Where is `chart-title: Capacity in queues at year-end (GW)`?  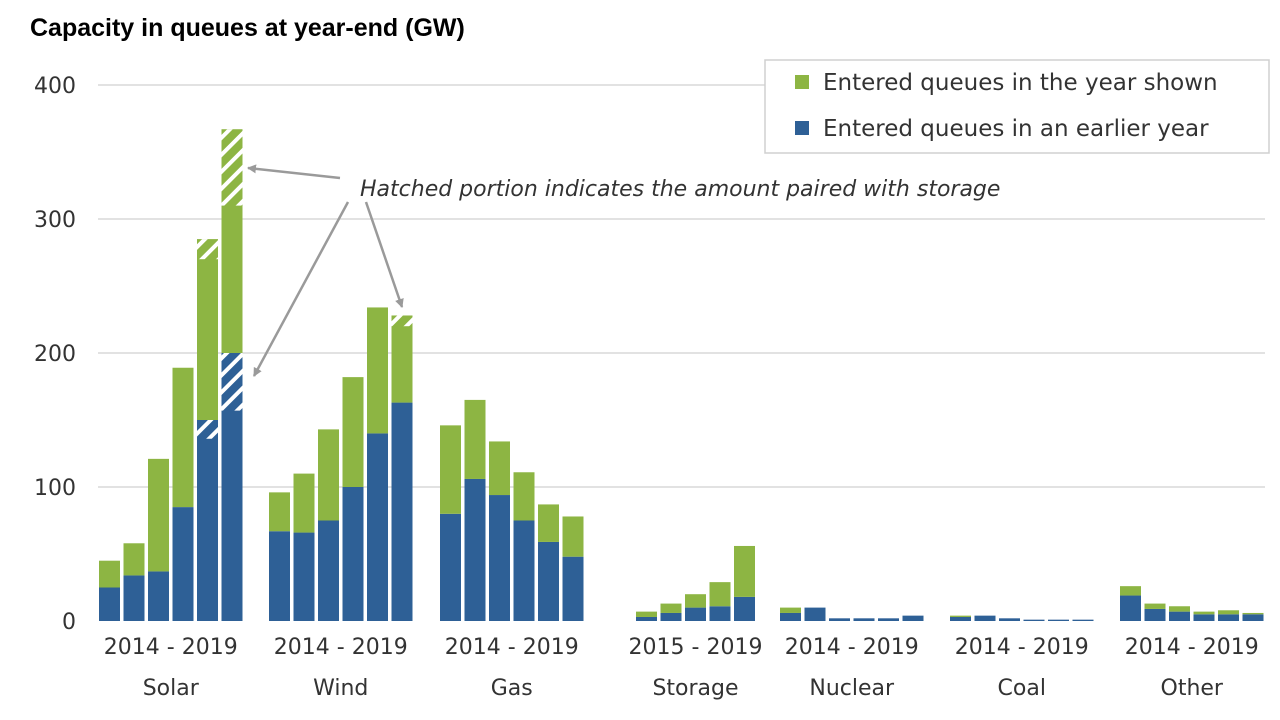
chart-title: Capacity in queues at year-end (GW) is located at coordinates (247, 28).